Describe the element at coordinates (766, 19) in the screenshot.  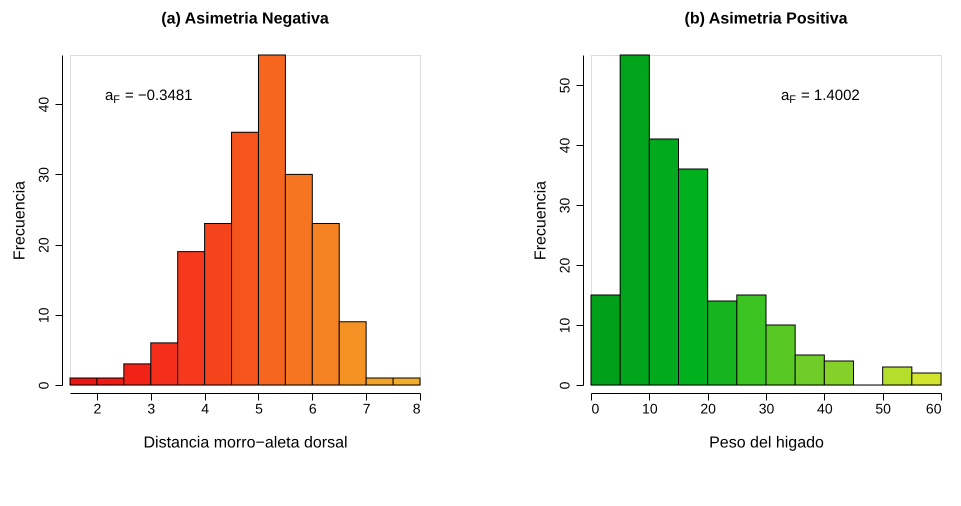
I see `chart-title: (b) Asimetria Positiva` at that location.